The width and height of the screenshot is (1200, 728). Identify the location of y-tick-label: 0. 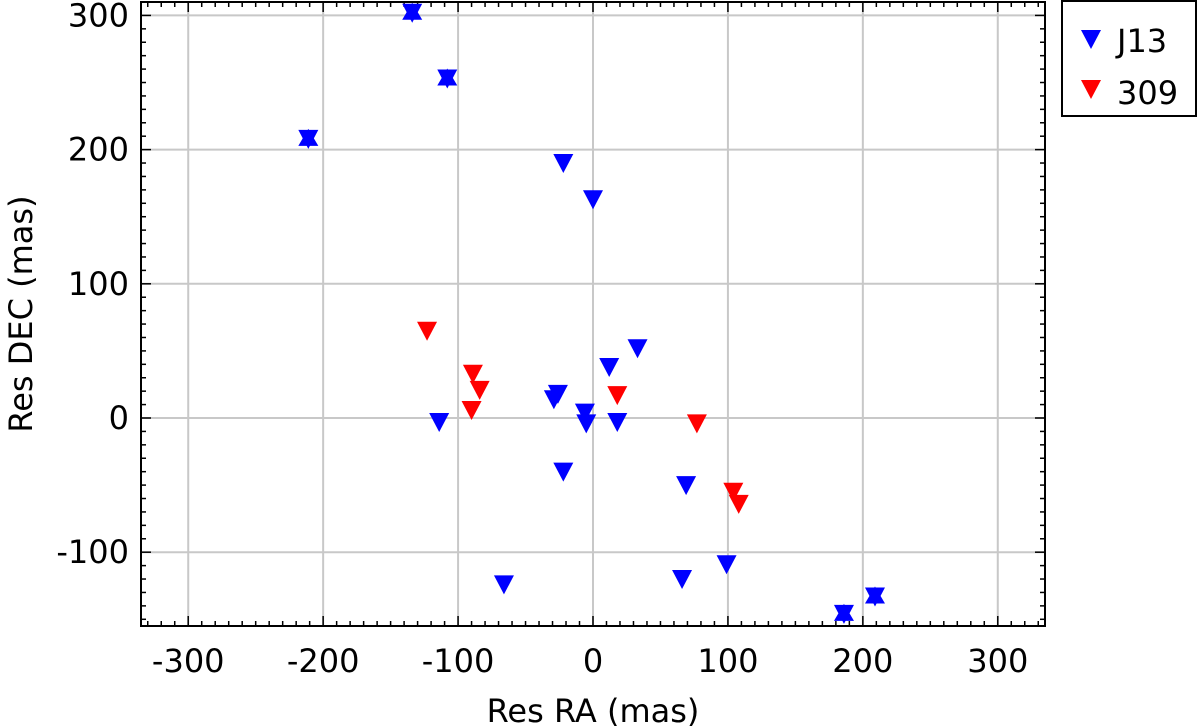
(119, 418).